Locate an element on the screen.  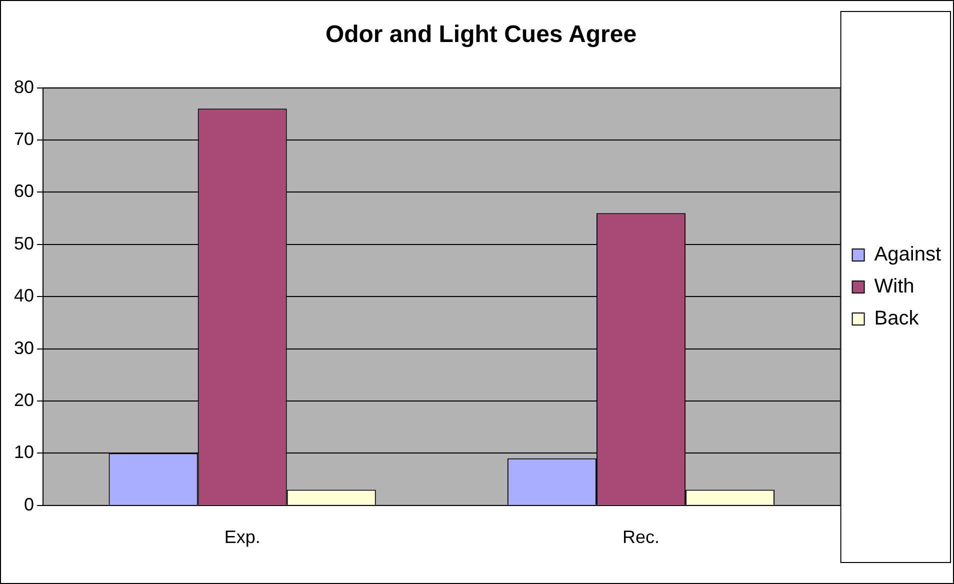
y-tick-label: 60 is located at coordinates (24, 191).